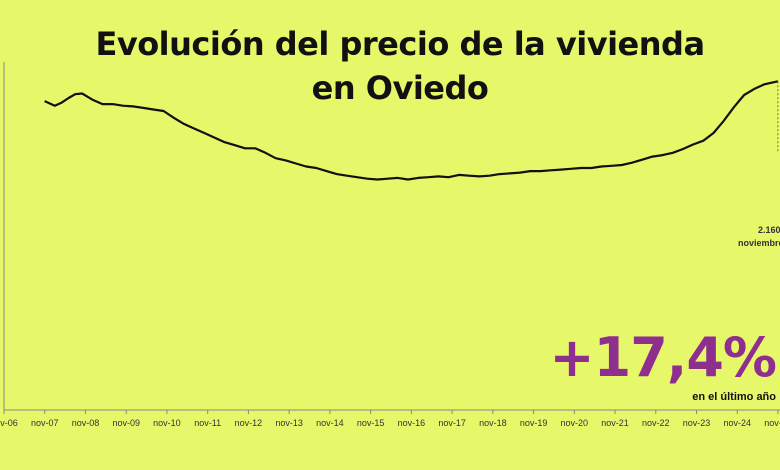  What do you see at coordinates (772, 423) in the screenshot?
I see `x-tick-label: nov-25` at bounding box center [772, 423].